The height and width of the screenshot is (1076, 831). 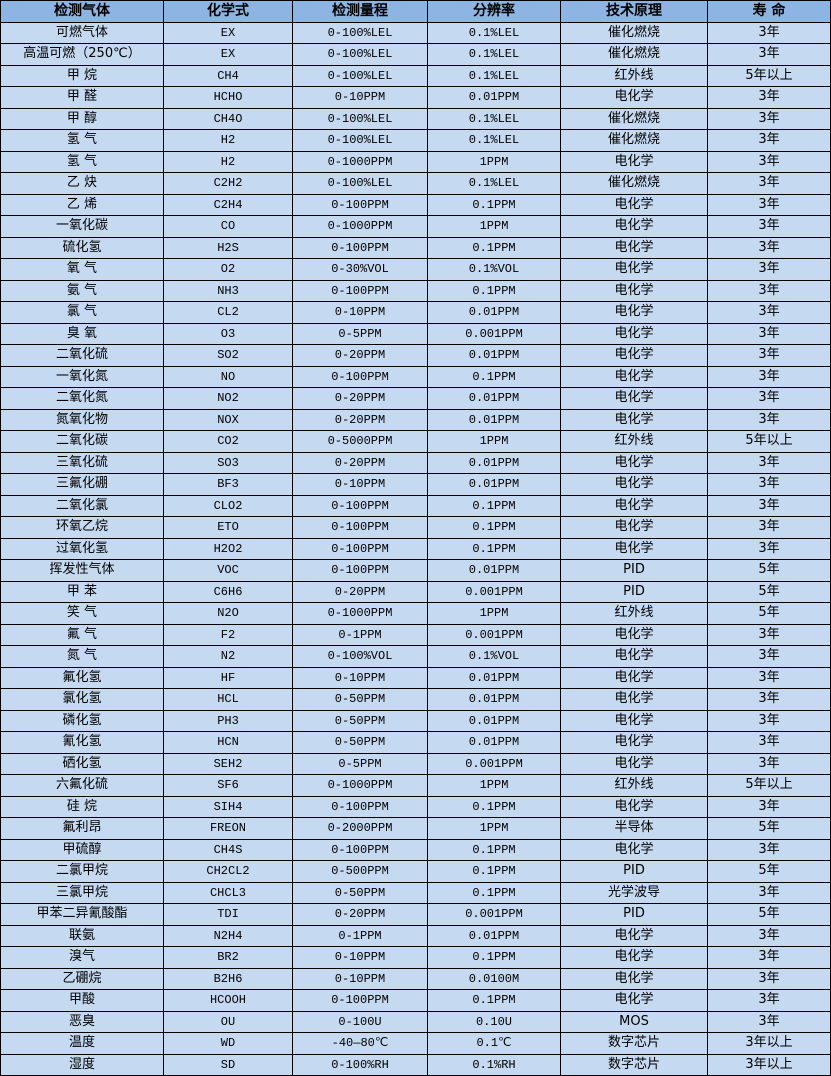 I want to click on table-row: 二氯甲烷 CH2CL2 0-500PPM 0.1PPM PID 5年, so click(x=415, y=871).